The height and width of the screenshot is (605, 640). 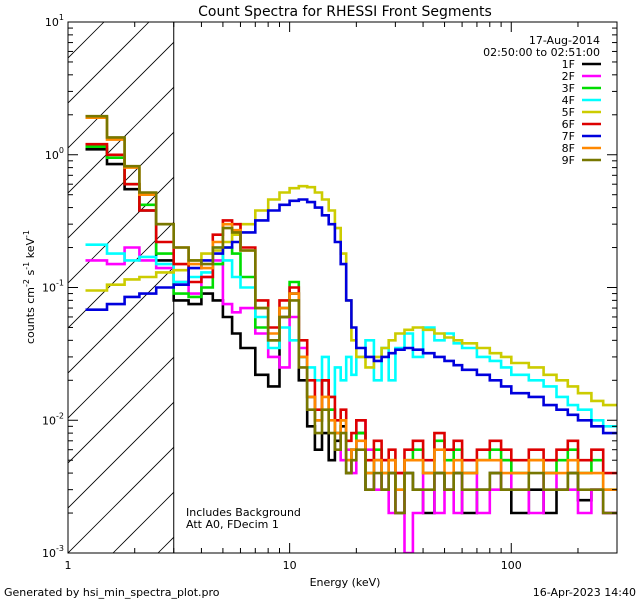 What do you see at coordinates (232, 524) in the screenshot?
I see `attenuator-note: Att A0, FDecim 1` at bounding box center [232, 524].